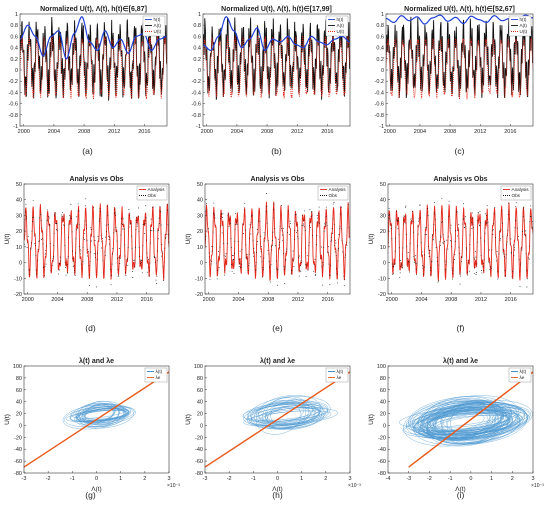  I want to click on series-lambda-line, so click(276, 58).